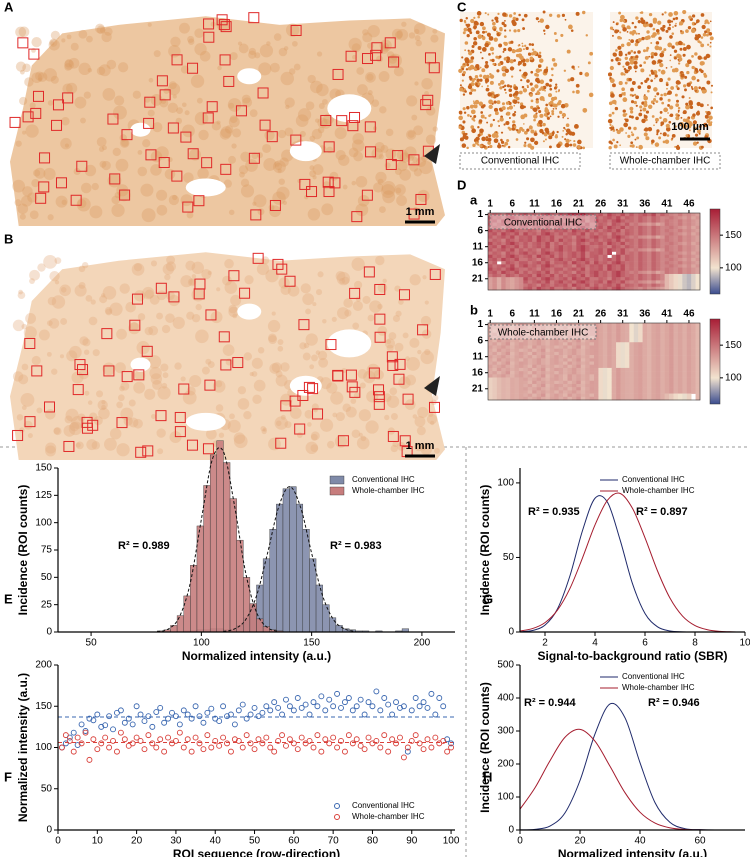 The image size is (750, 857). What do you see at coordinates (43, 706) in the screenshot?
I see `y-tick-label: 150` at bounding box center [43, 706].